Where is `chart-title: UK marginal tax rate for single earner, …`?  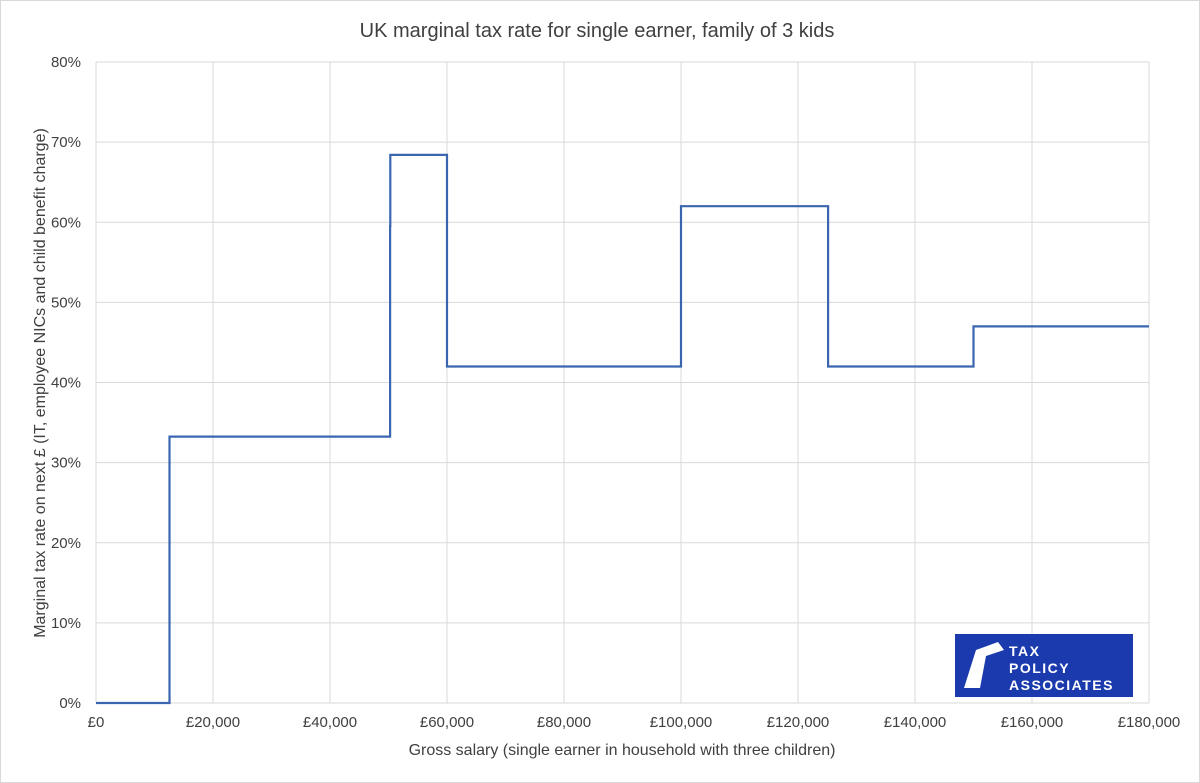
chart-title: UK marginal tax rate for single earner, … is located at coordinates (597, 31).